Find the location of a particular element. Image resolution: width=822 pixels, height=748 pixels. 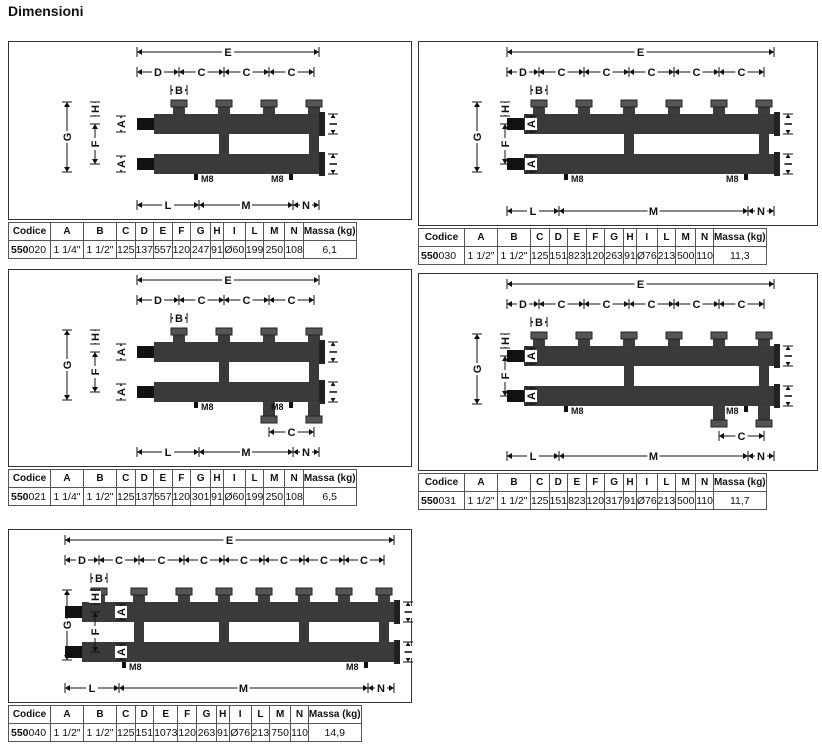

dim-f-arrow-top is located at coordinates (95, 126).